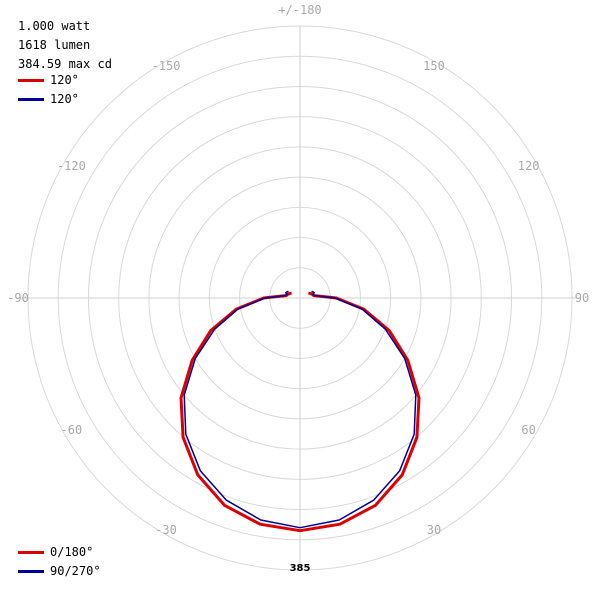 This screenshot has height=600, width=600. I want to click on angle-tick-label: 120, so click(529, 166).